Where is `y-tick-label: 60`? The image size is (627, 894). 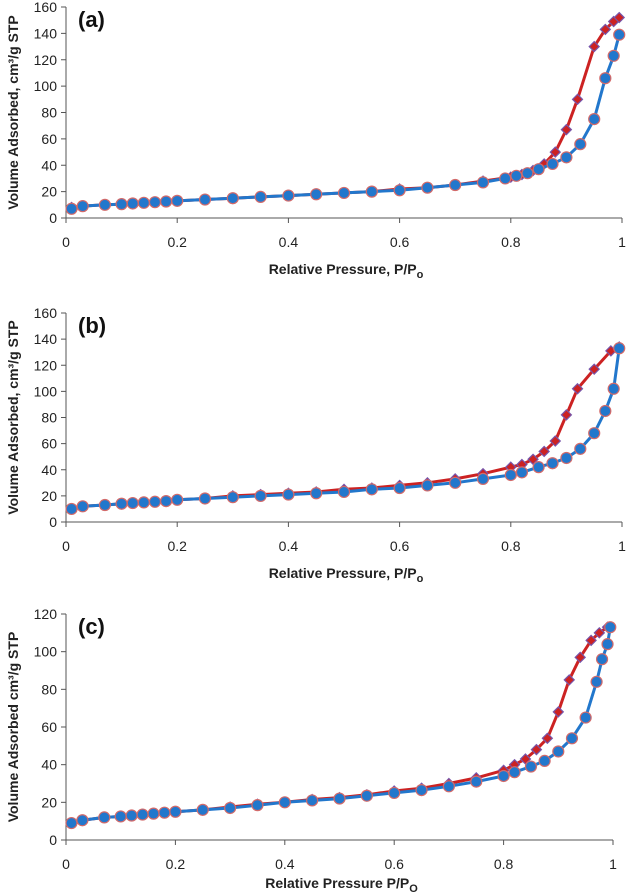
y-tick-label: 60 is located at coordinates (49, 444).